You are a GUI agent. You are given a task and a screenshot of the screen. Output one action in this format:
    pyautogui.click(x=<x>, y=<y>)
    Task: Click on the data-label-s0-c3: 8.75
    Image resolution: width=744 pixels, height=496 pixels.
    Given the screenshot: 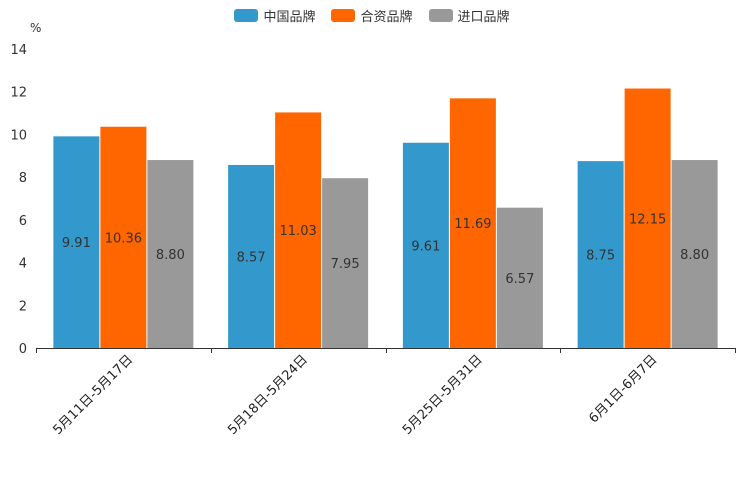 What is the action you would take?
    pyautogui.click(x=600, y=256)
    